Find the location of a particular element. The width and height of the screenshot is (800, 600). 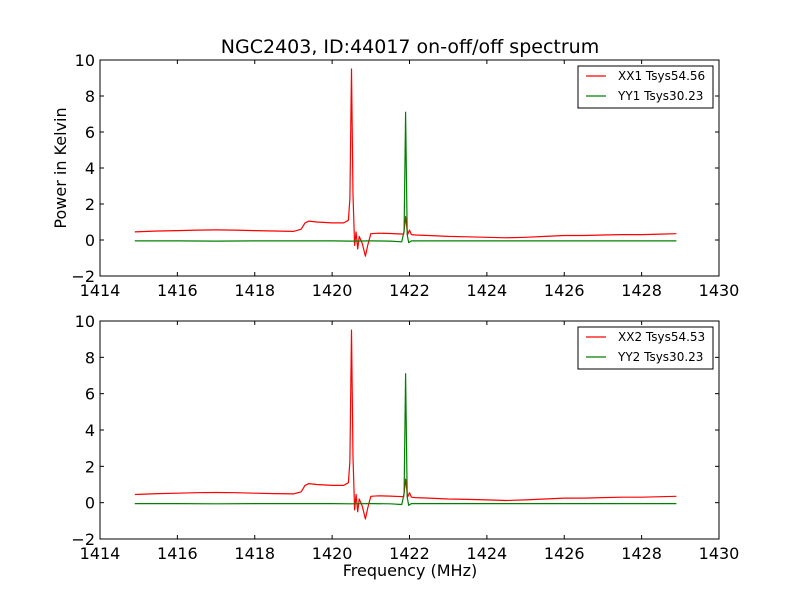

chart-title: NGC2403, ID:44017 on-off/off spectrum is located at coordinates (410, 47).